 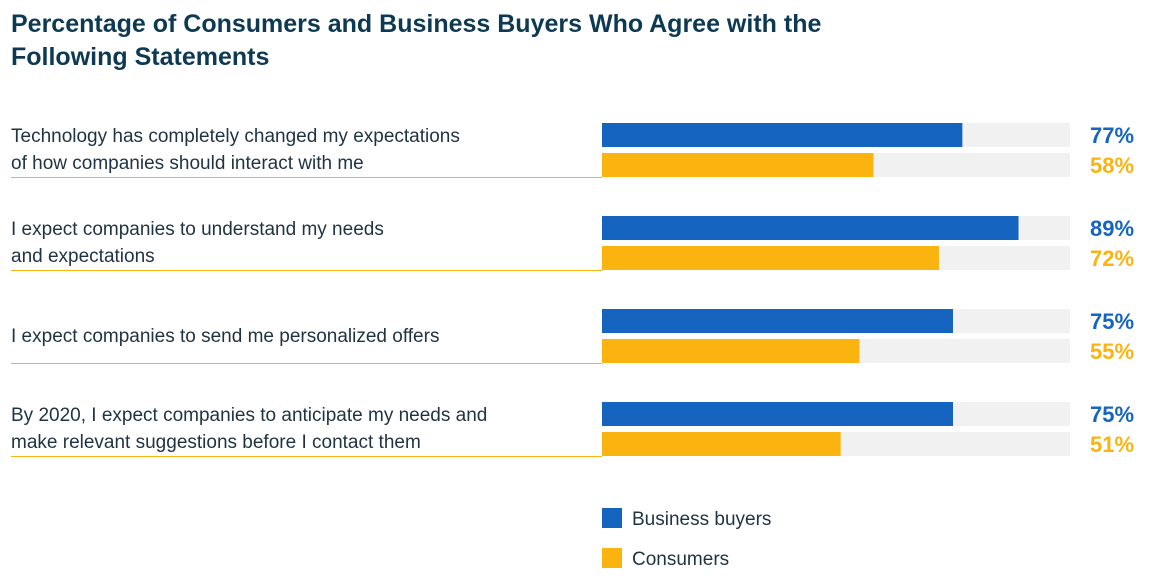 What do you see at coordinates (1112, 135) in the screenshot?
I see `value-label: 77%` at bounding box center [1112, 135].